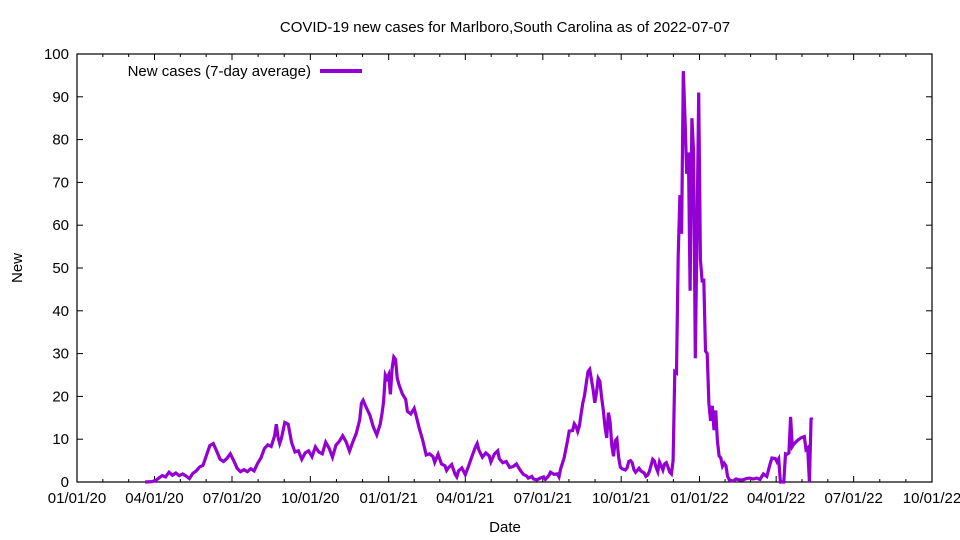  What do you see at coordinates (60, 182) in the screenshot?
I see `y-tick-label: 70` at bounding box center [60, 182].